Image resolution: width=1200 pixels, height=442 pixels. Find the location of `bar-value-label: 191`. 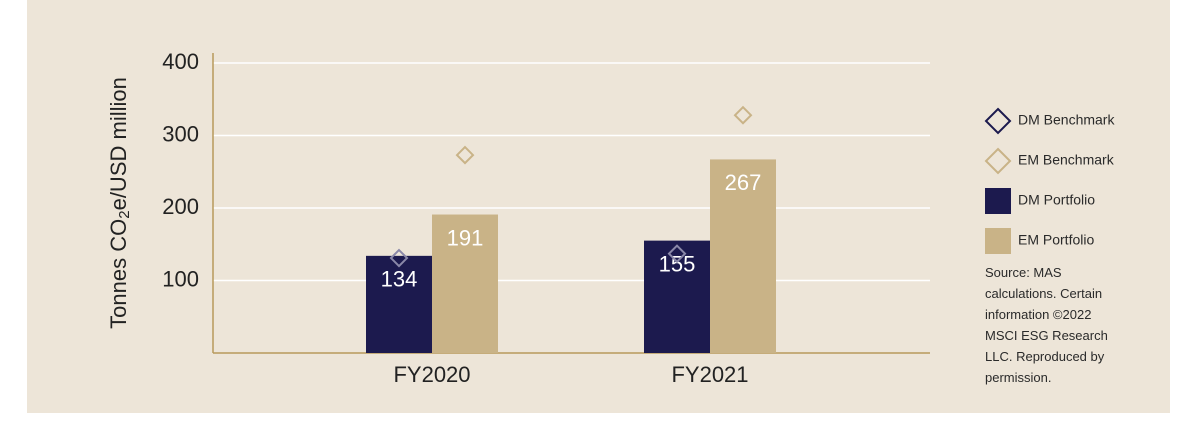

bar-value-label: 191 is located at coordinates (465, 237).